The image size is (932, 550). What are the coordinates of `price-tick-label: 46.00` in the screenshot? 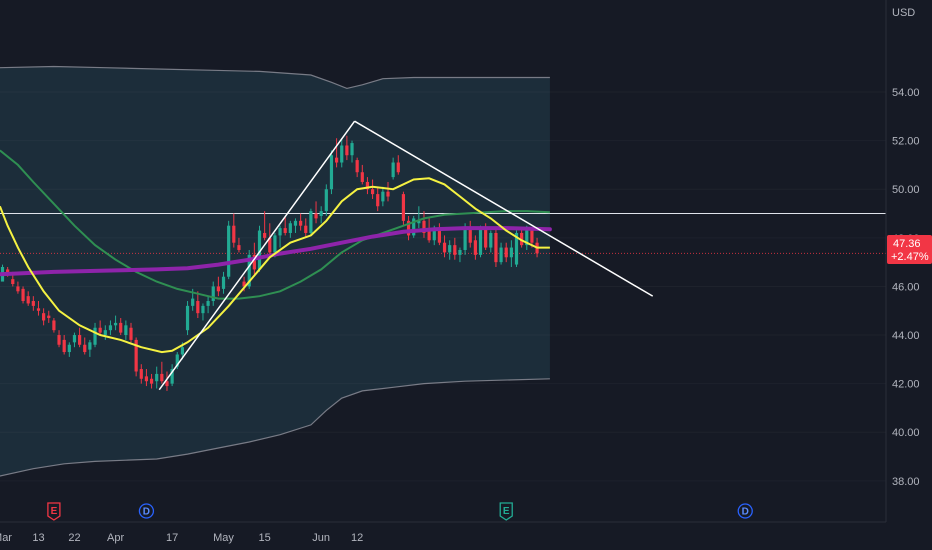 It's located at (906, 287).